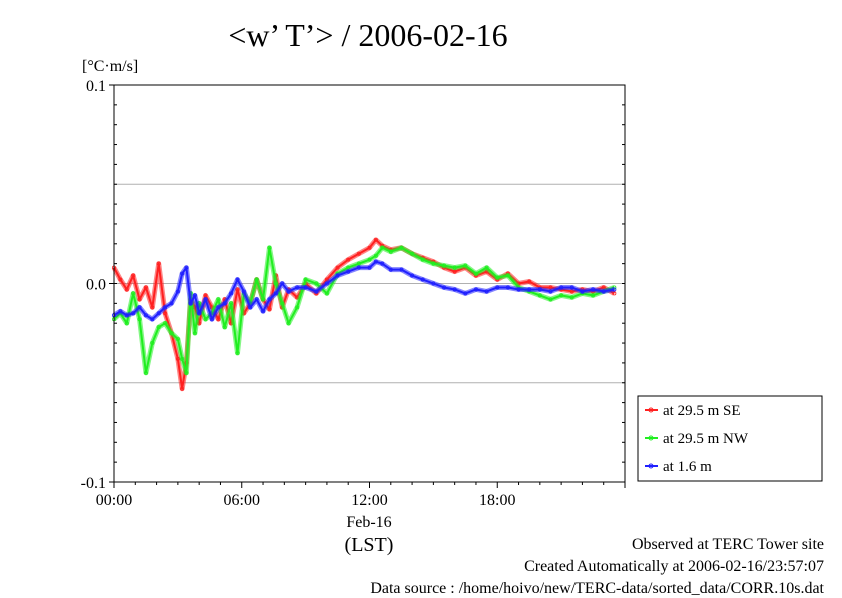 This screenshot has height=598, width=842. Describe the element at coordinates (651, 410) in the screenshot. I see `legend-marker` at that location.